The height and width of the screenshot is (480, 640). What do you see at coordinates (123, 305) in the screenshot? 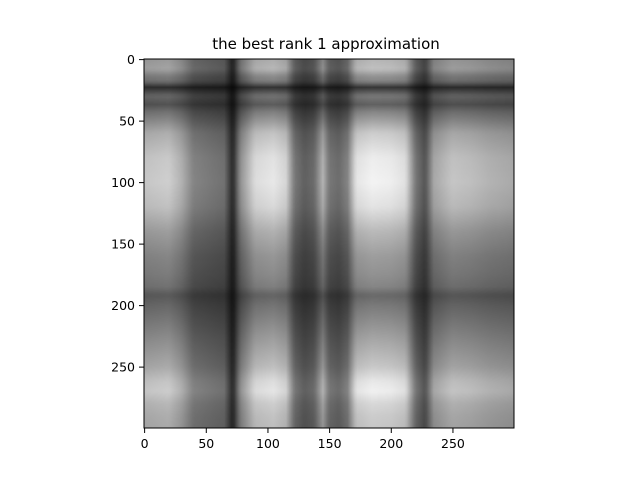
I see `y-tick-label: 200` at bounding box center [123, 305].